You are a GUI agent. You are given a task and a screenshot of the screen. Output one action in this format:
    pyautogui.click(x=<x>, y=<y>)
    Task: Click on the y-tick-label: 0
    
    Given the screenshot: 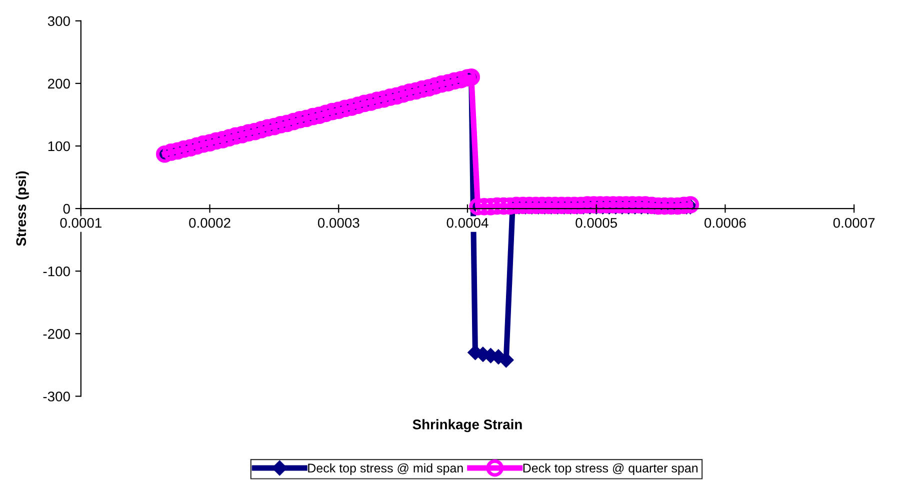 What is the action you would take?
    pyautogui.click(x=66, y=209)
    